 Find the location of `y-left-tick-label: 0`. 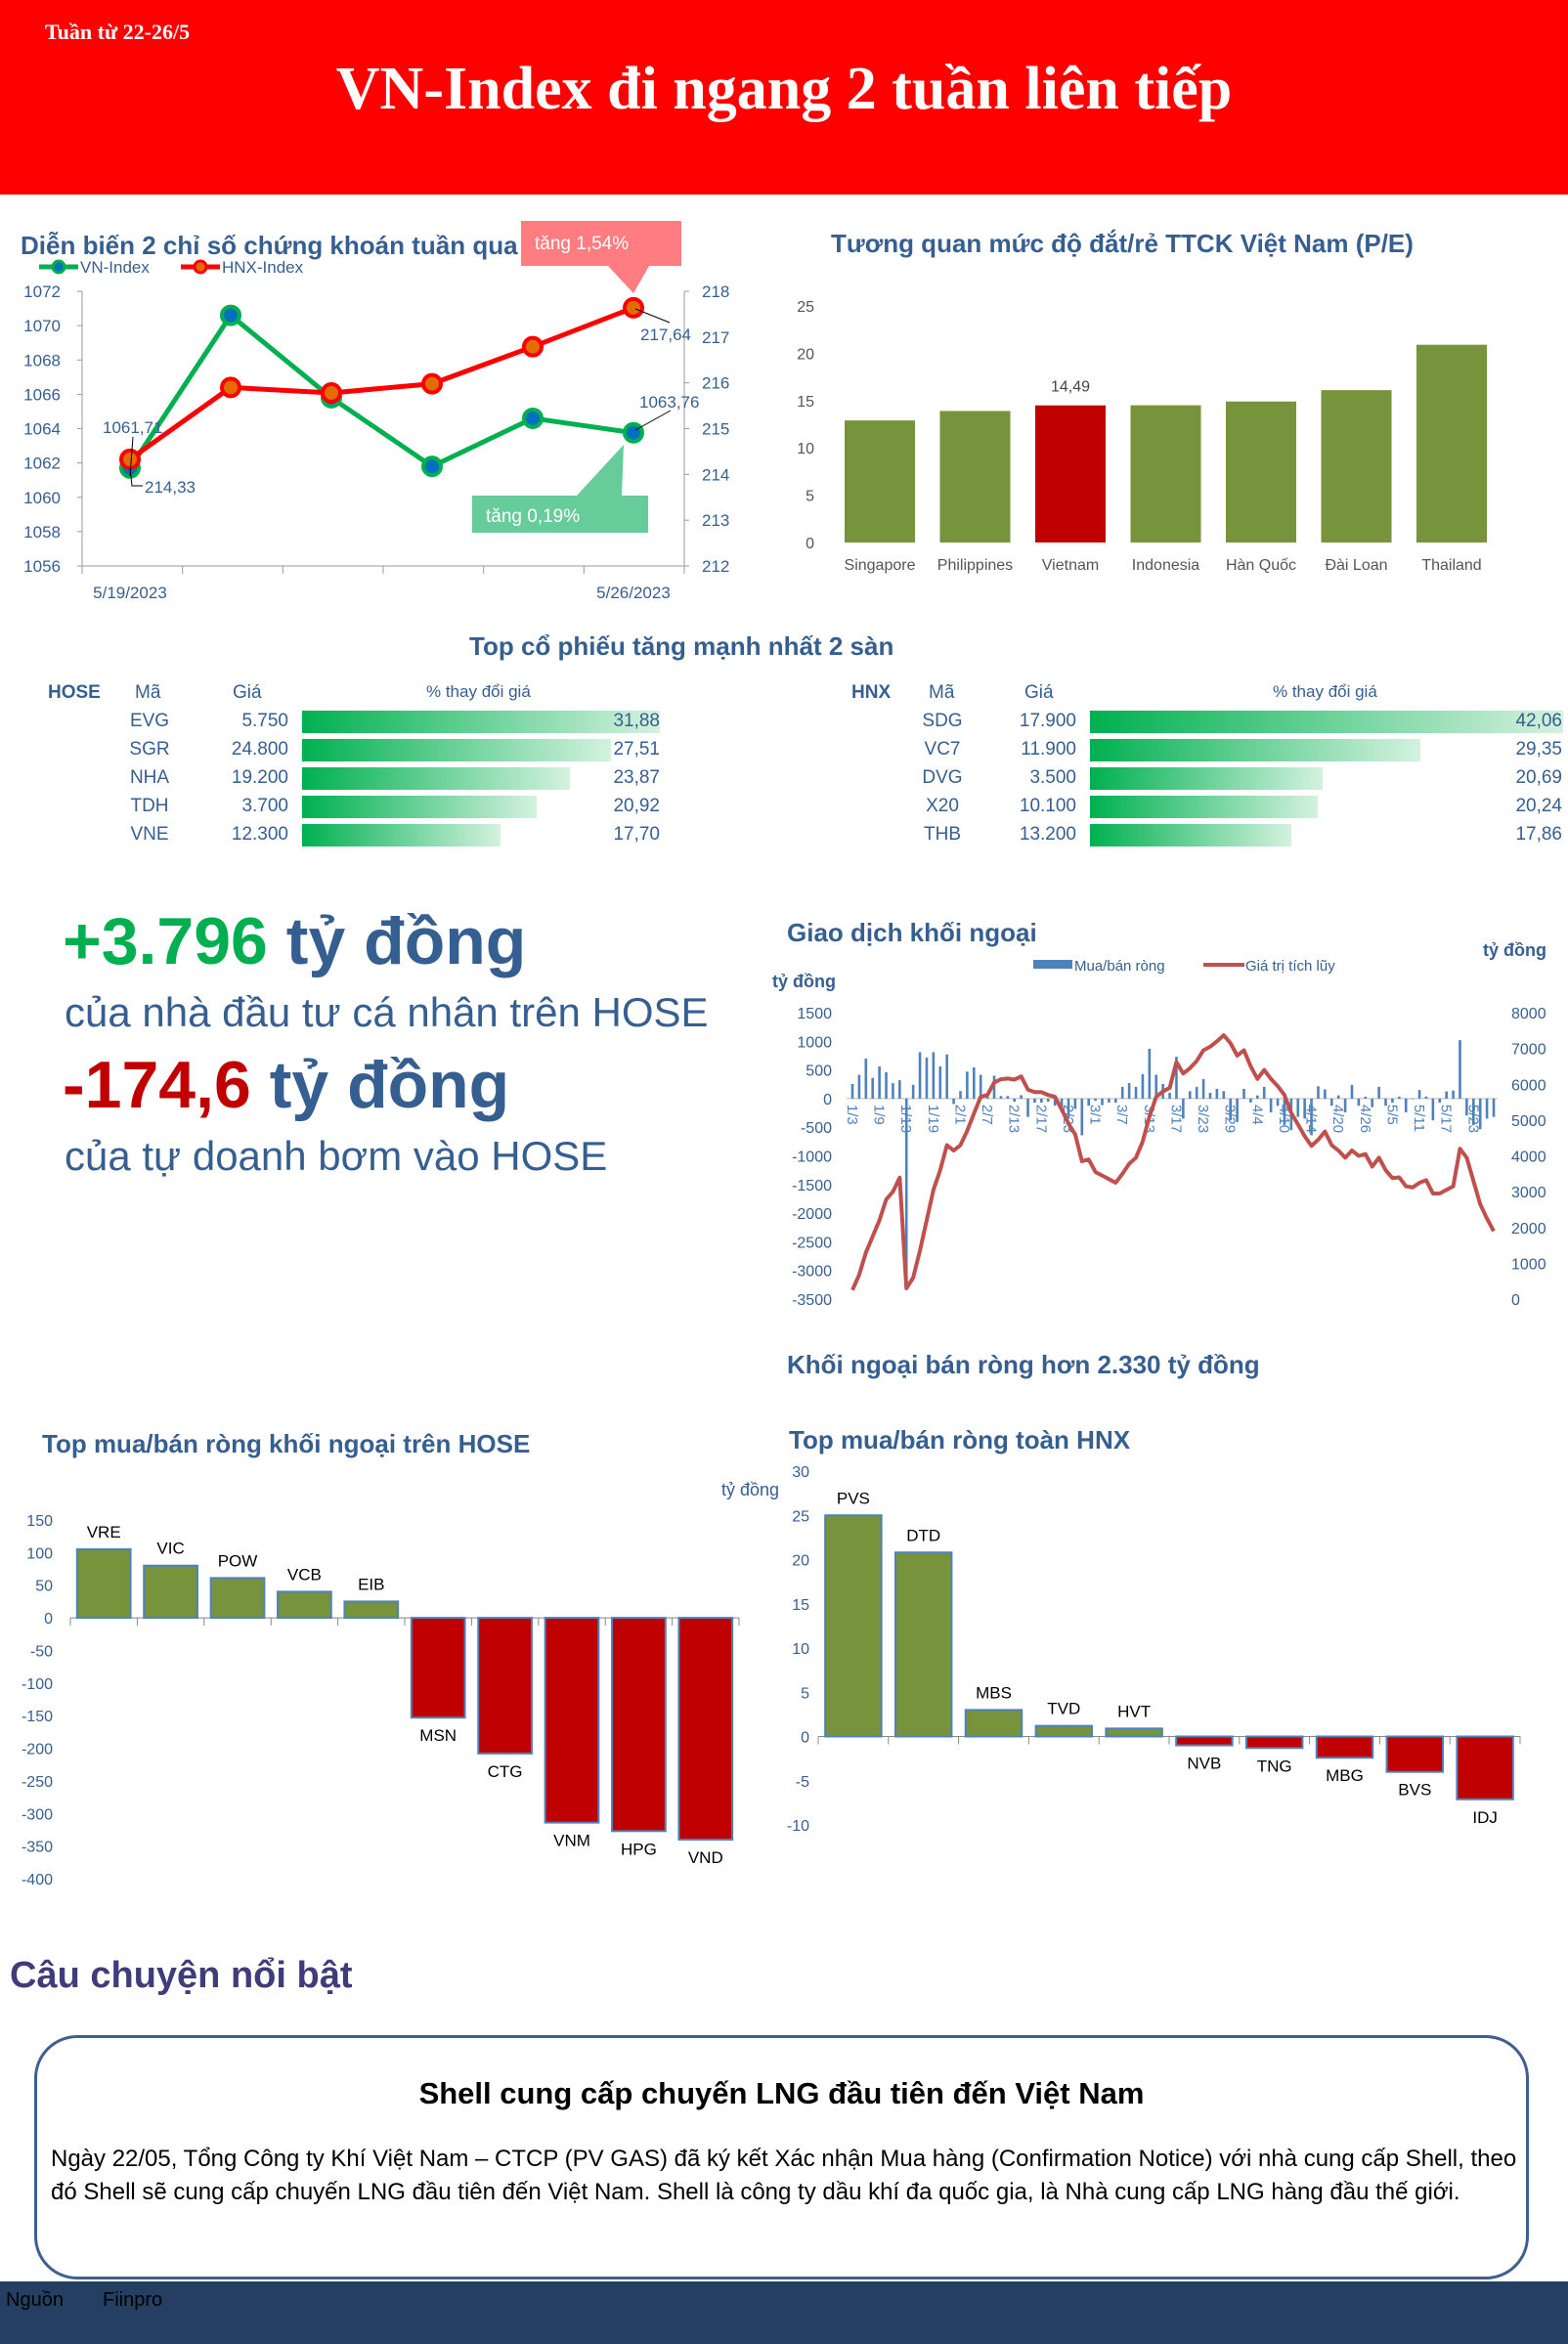

y-left-tick-label: 0 is located at coordinates (828, 1100).